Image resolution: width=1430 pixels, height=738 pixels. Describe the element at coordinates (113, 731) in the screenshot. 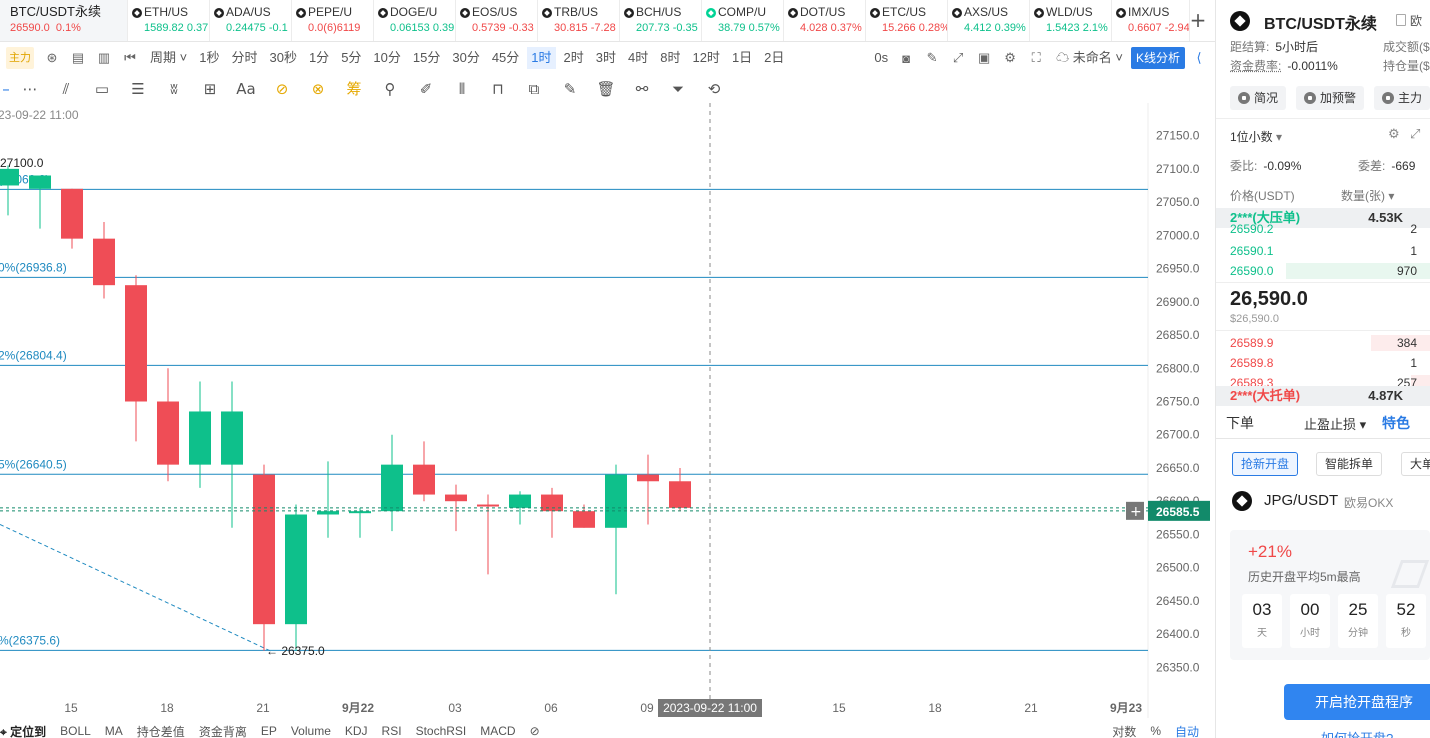

I see `indicator-ma: MA` at that location.